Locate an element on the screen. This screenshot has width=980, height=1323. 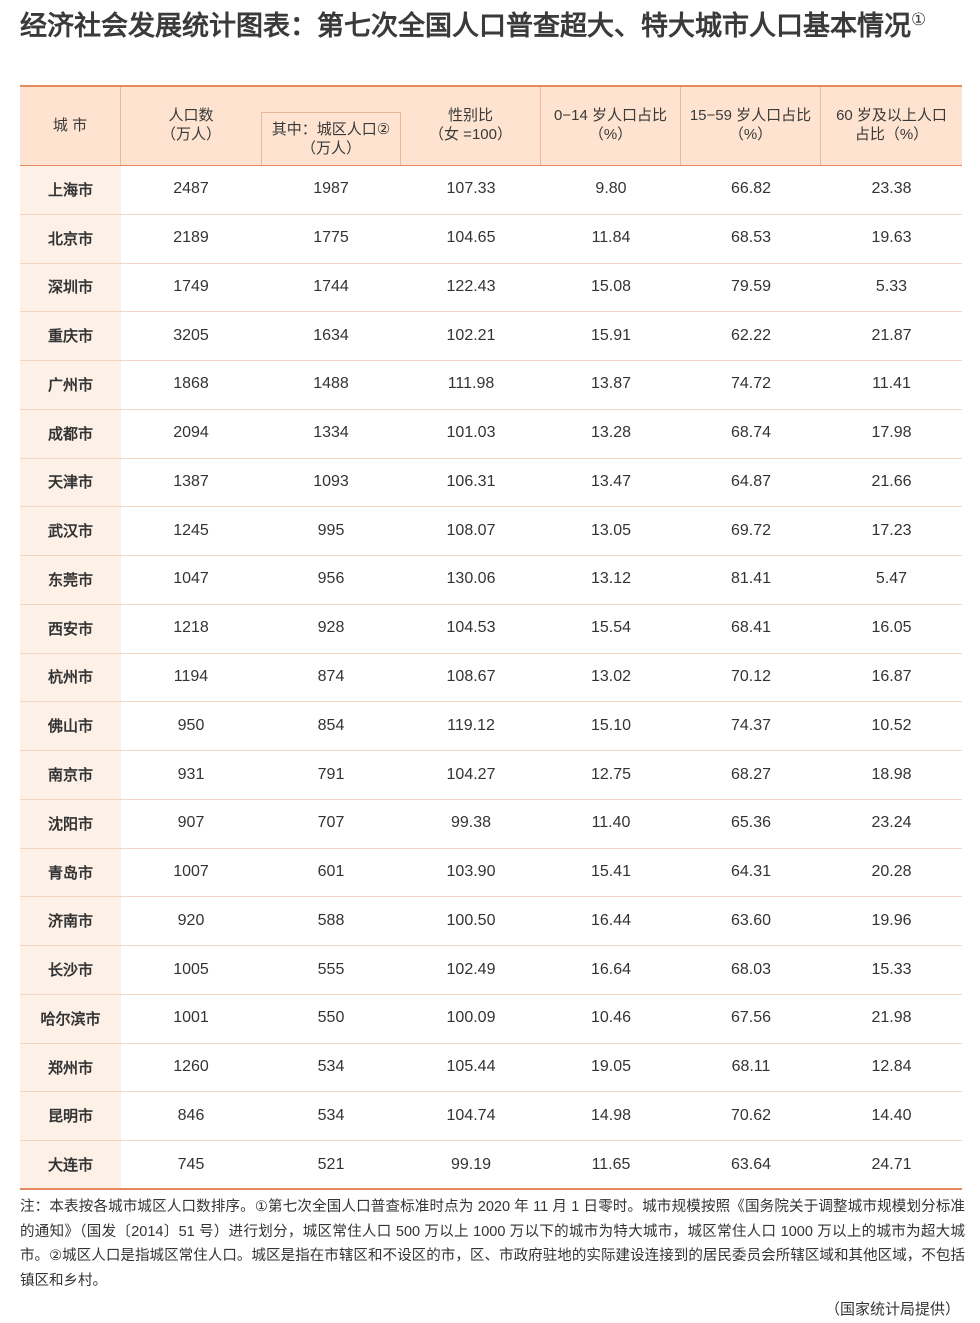
data-cell: 18.98 is located at coordinates (891, 774).